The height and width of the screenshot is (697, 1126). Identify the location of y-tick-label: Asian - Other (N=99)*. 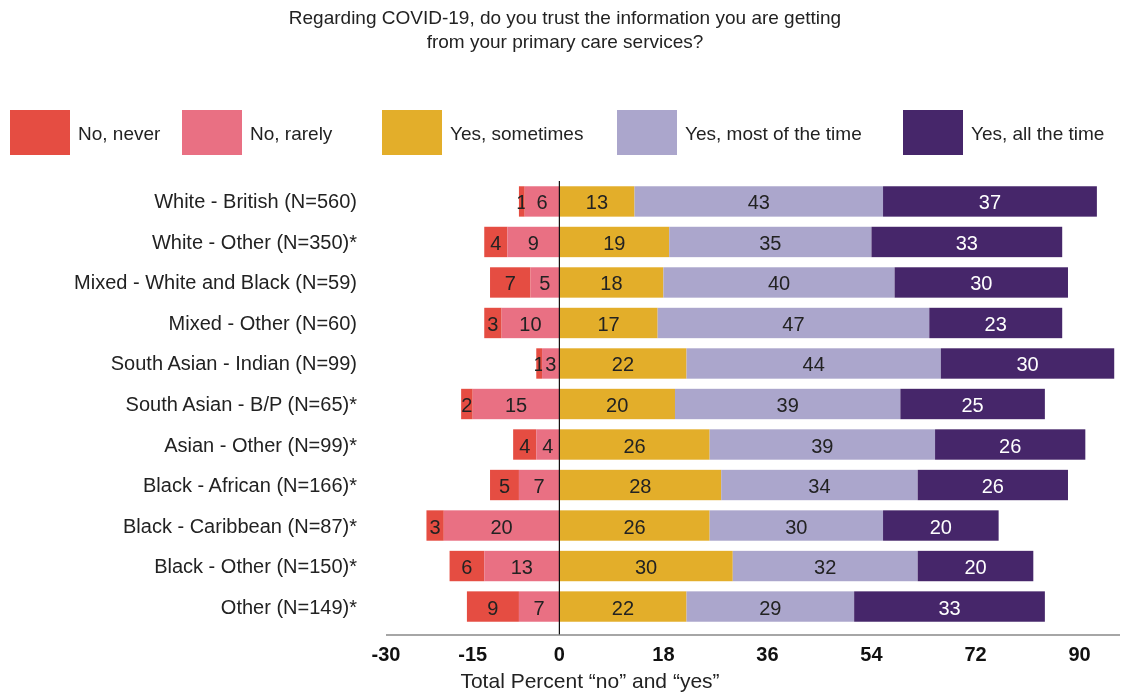
(261, 444).